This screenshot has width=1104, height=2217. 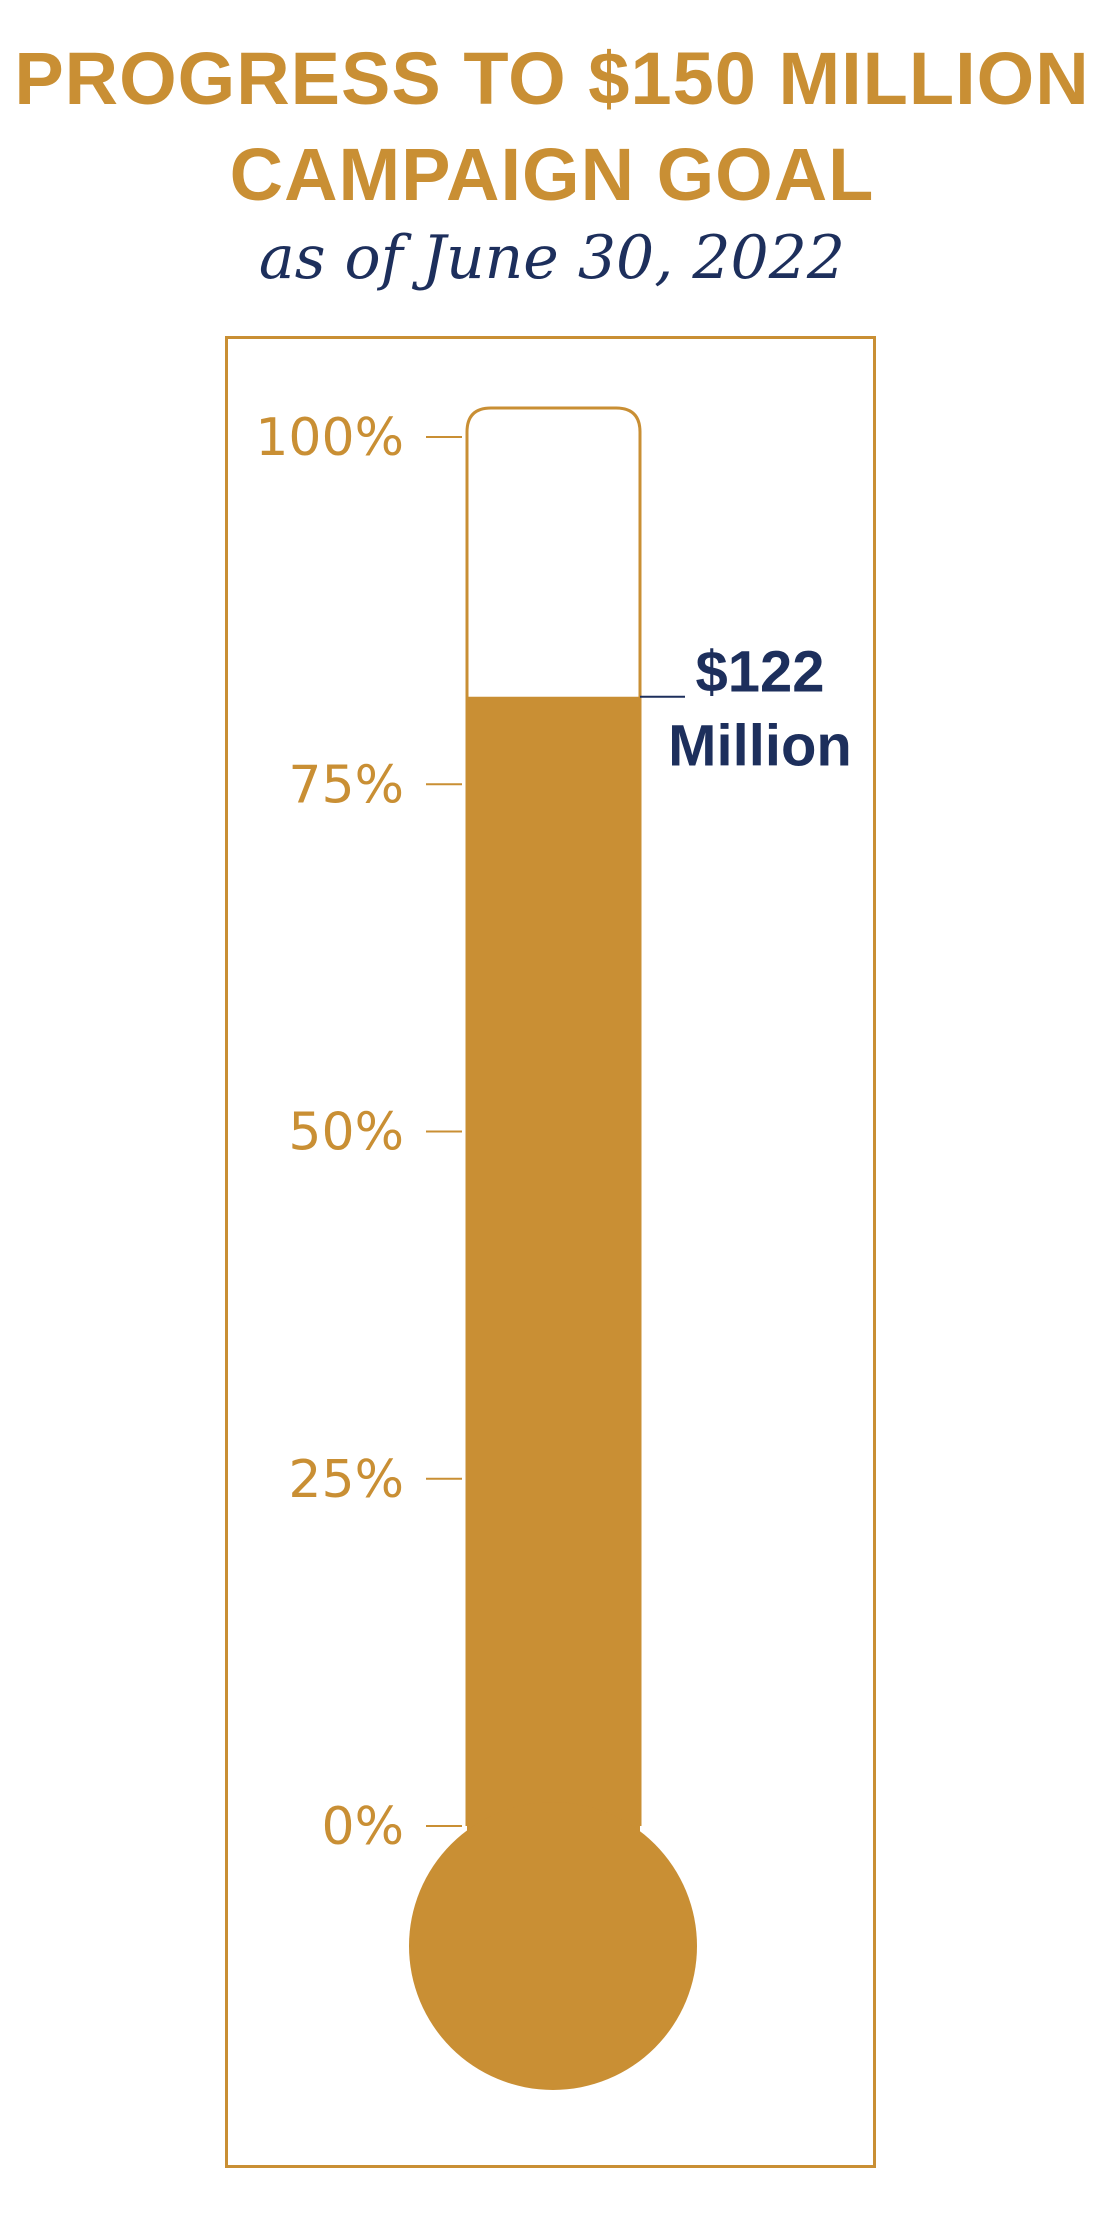 What do you see at coordinates (759, 672) in the screenshot?
I see `callout-amount: $122` at bounding box center [759, 672].